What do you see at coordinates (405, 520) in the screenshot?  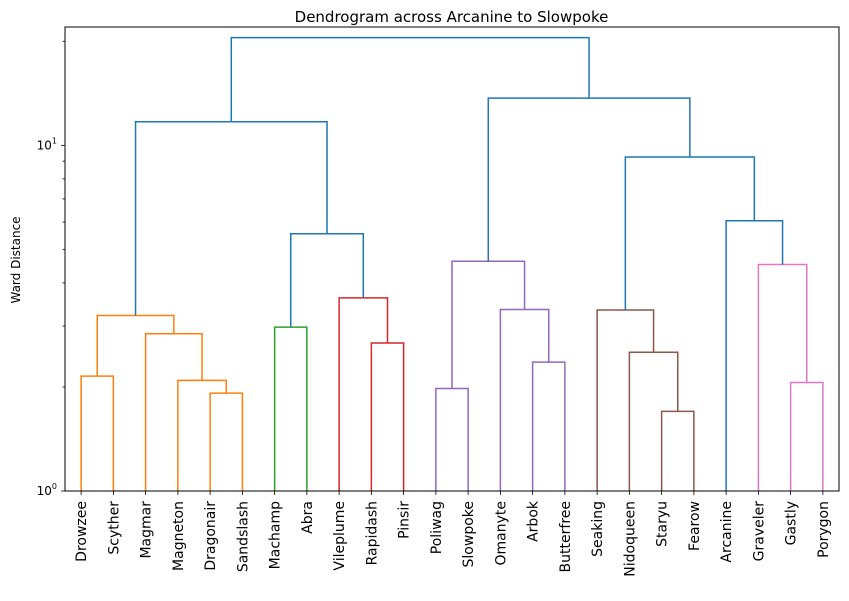 I see `leaf-label: Pinsir` at bounding box center [405, 520].